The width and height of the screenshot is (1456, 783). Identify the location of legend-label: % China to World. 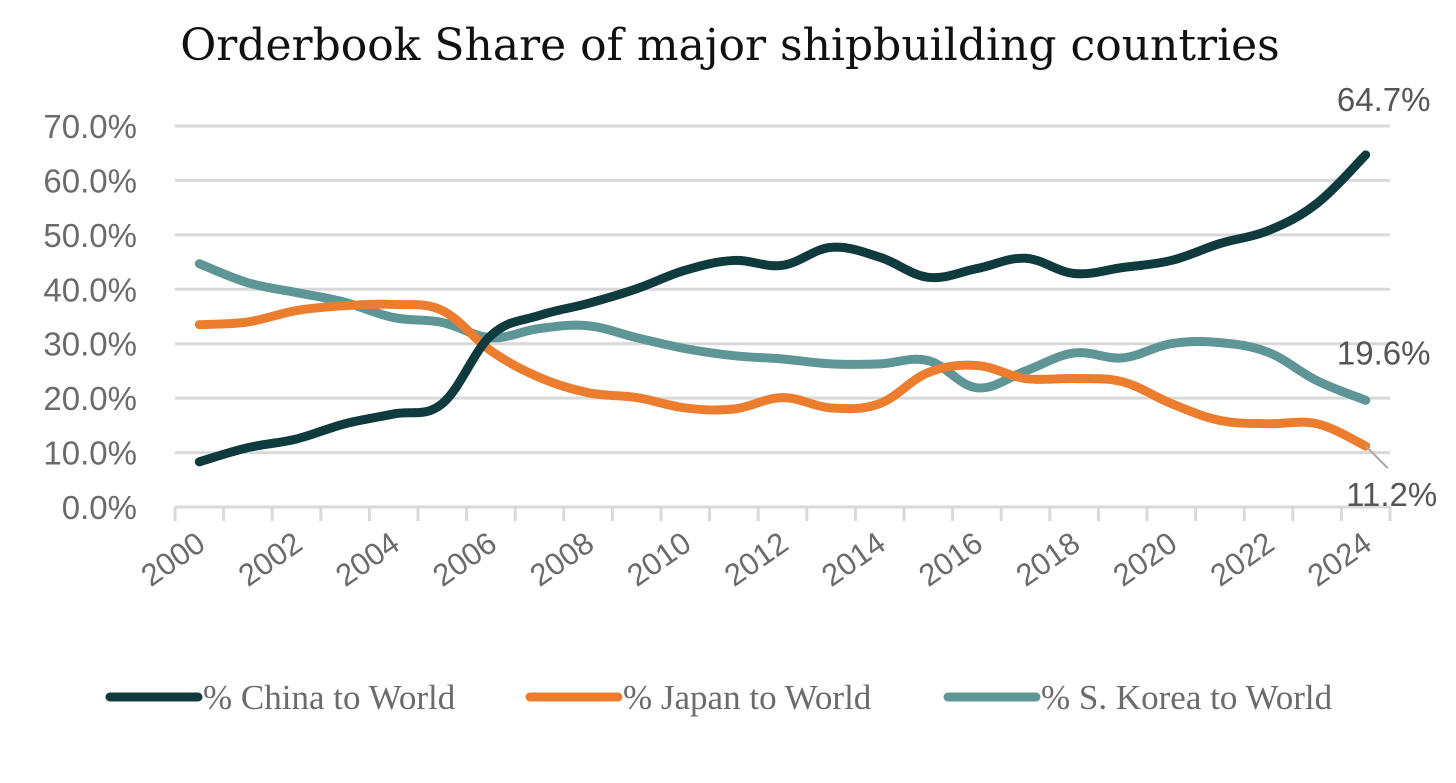
(329, 697).